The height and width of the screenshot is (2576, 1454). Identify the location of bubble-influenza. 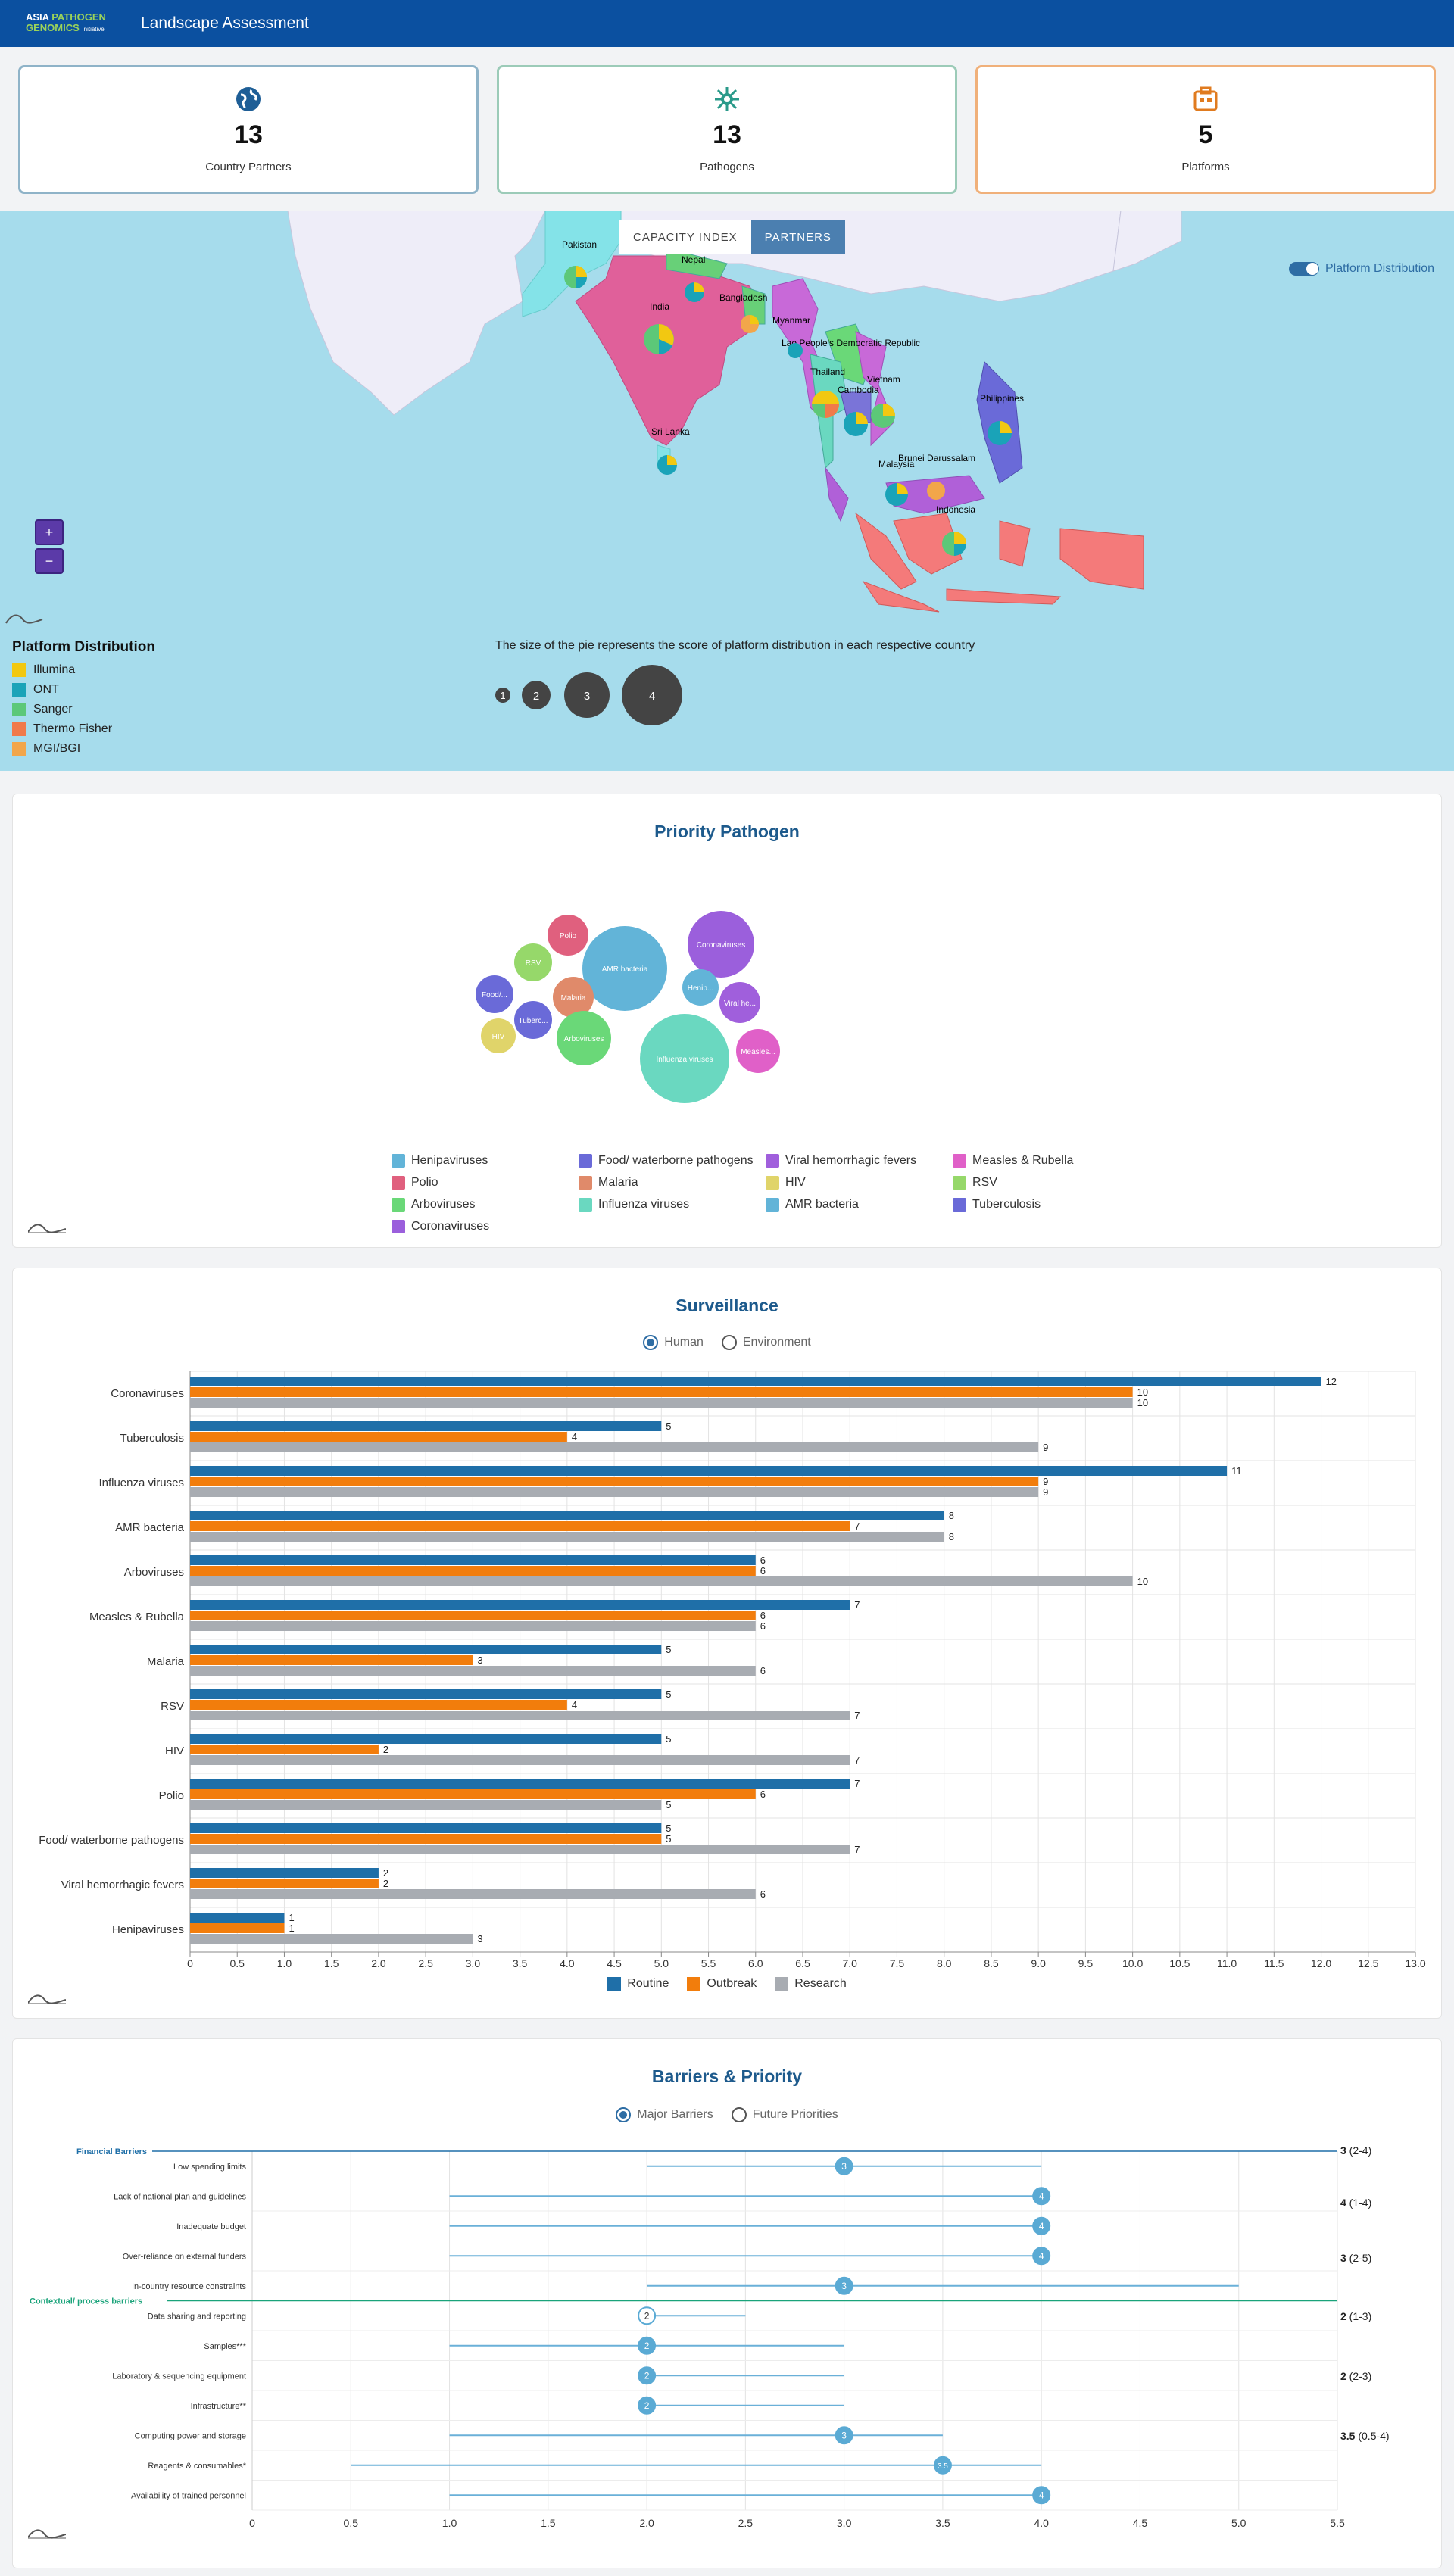
(684, 1058).